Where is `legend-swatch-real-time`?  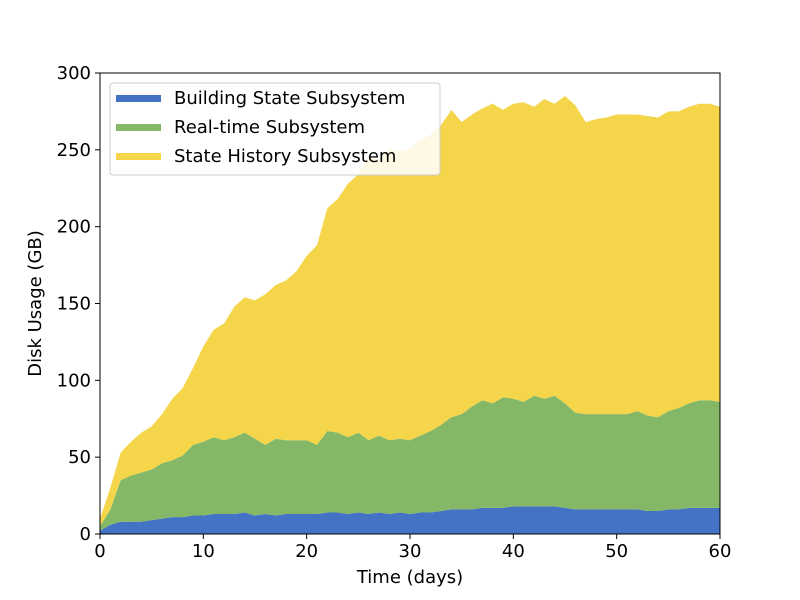 legend-swatch-real-time is located at coordinates (138, 127).